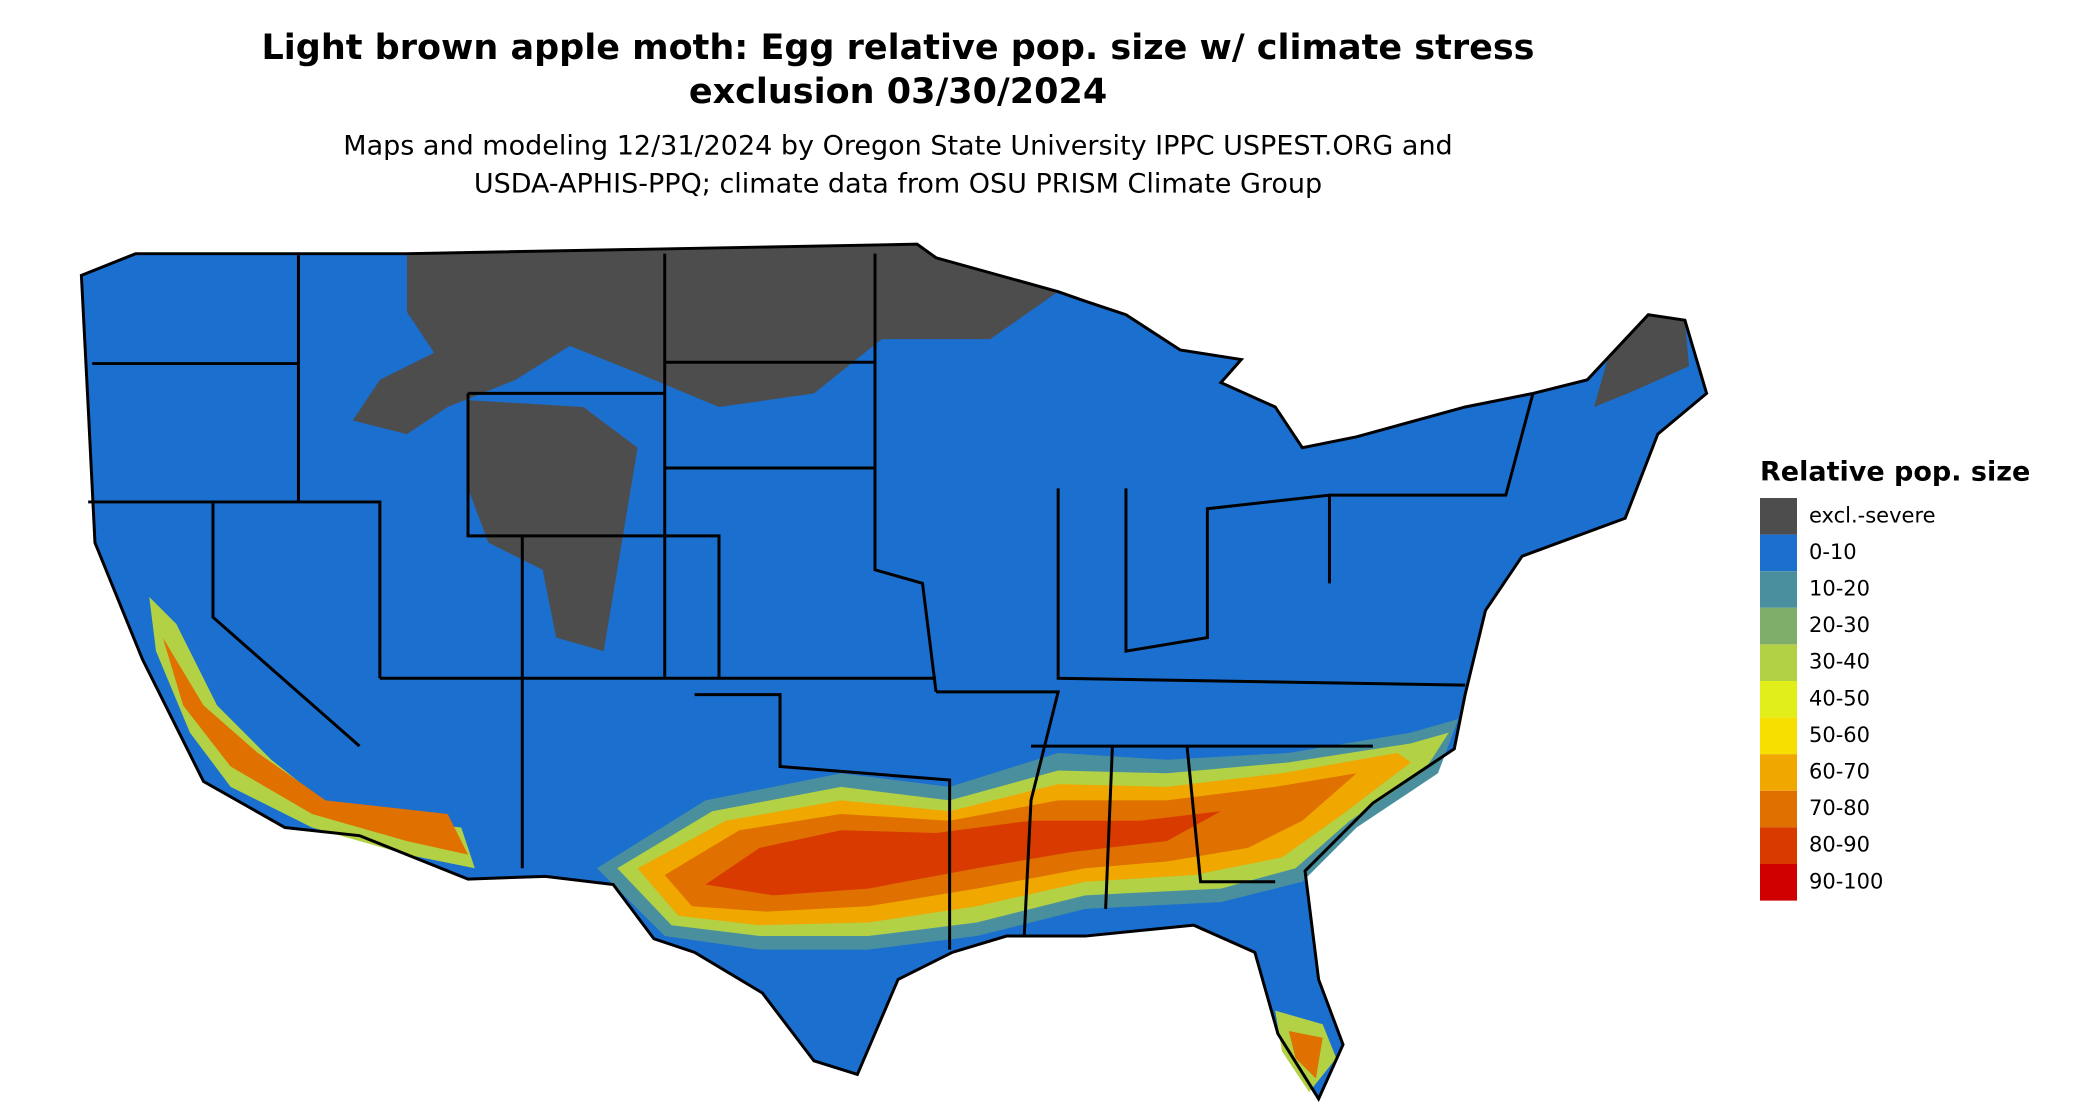  What do you see at coordinates (1839, 589) in the screenshot?
I see `legend-label: 10-20` at bounding box center [1839, 589].